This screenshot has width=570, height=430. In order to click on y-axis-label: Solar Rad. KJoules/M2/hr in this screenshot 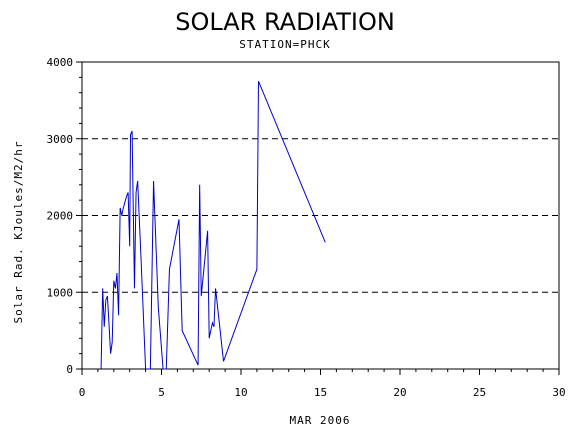, I will do `click(18, 232)`.